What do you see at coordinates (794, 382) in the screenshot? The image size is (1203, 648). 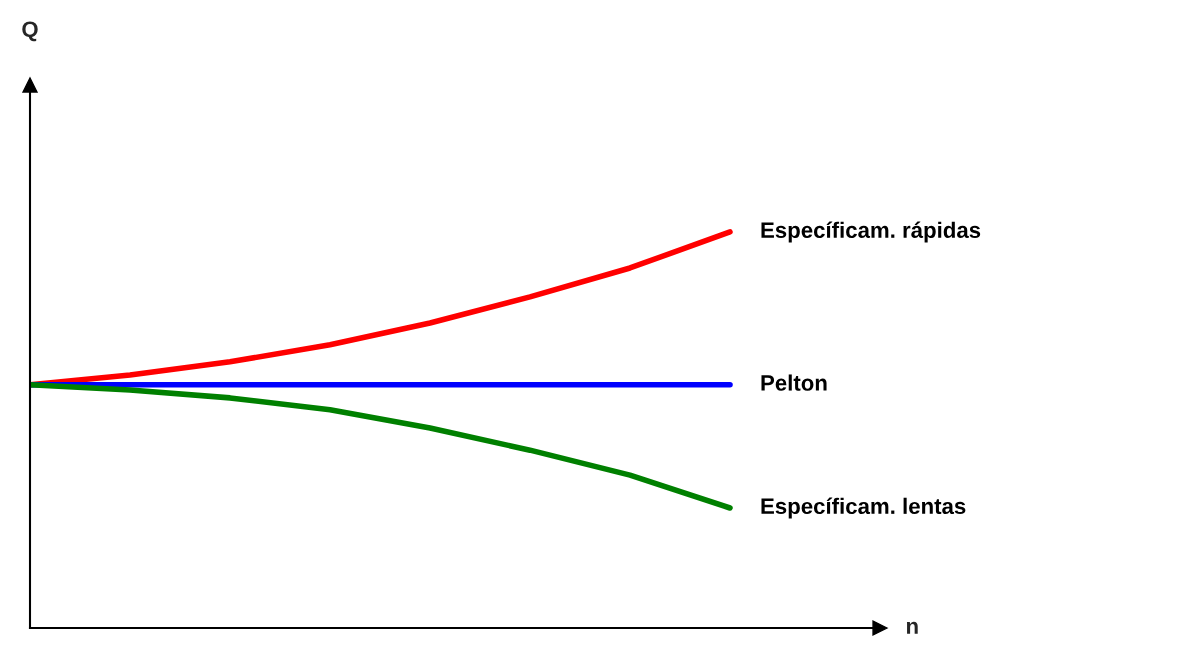 I see `series-label: Pelton` at bounding box center [794, 382].